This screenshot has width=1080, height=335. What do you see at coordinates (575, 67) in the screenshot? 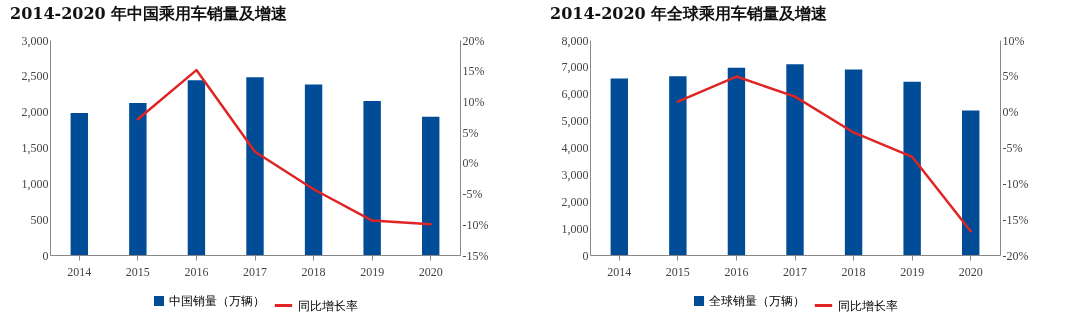
I see `y-tick-label: 7,000` at bounding box center [575, 67].